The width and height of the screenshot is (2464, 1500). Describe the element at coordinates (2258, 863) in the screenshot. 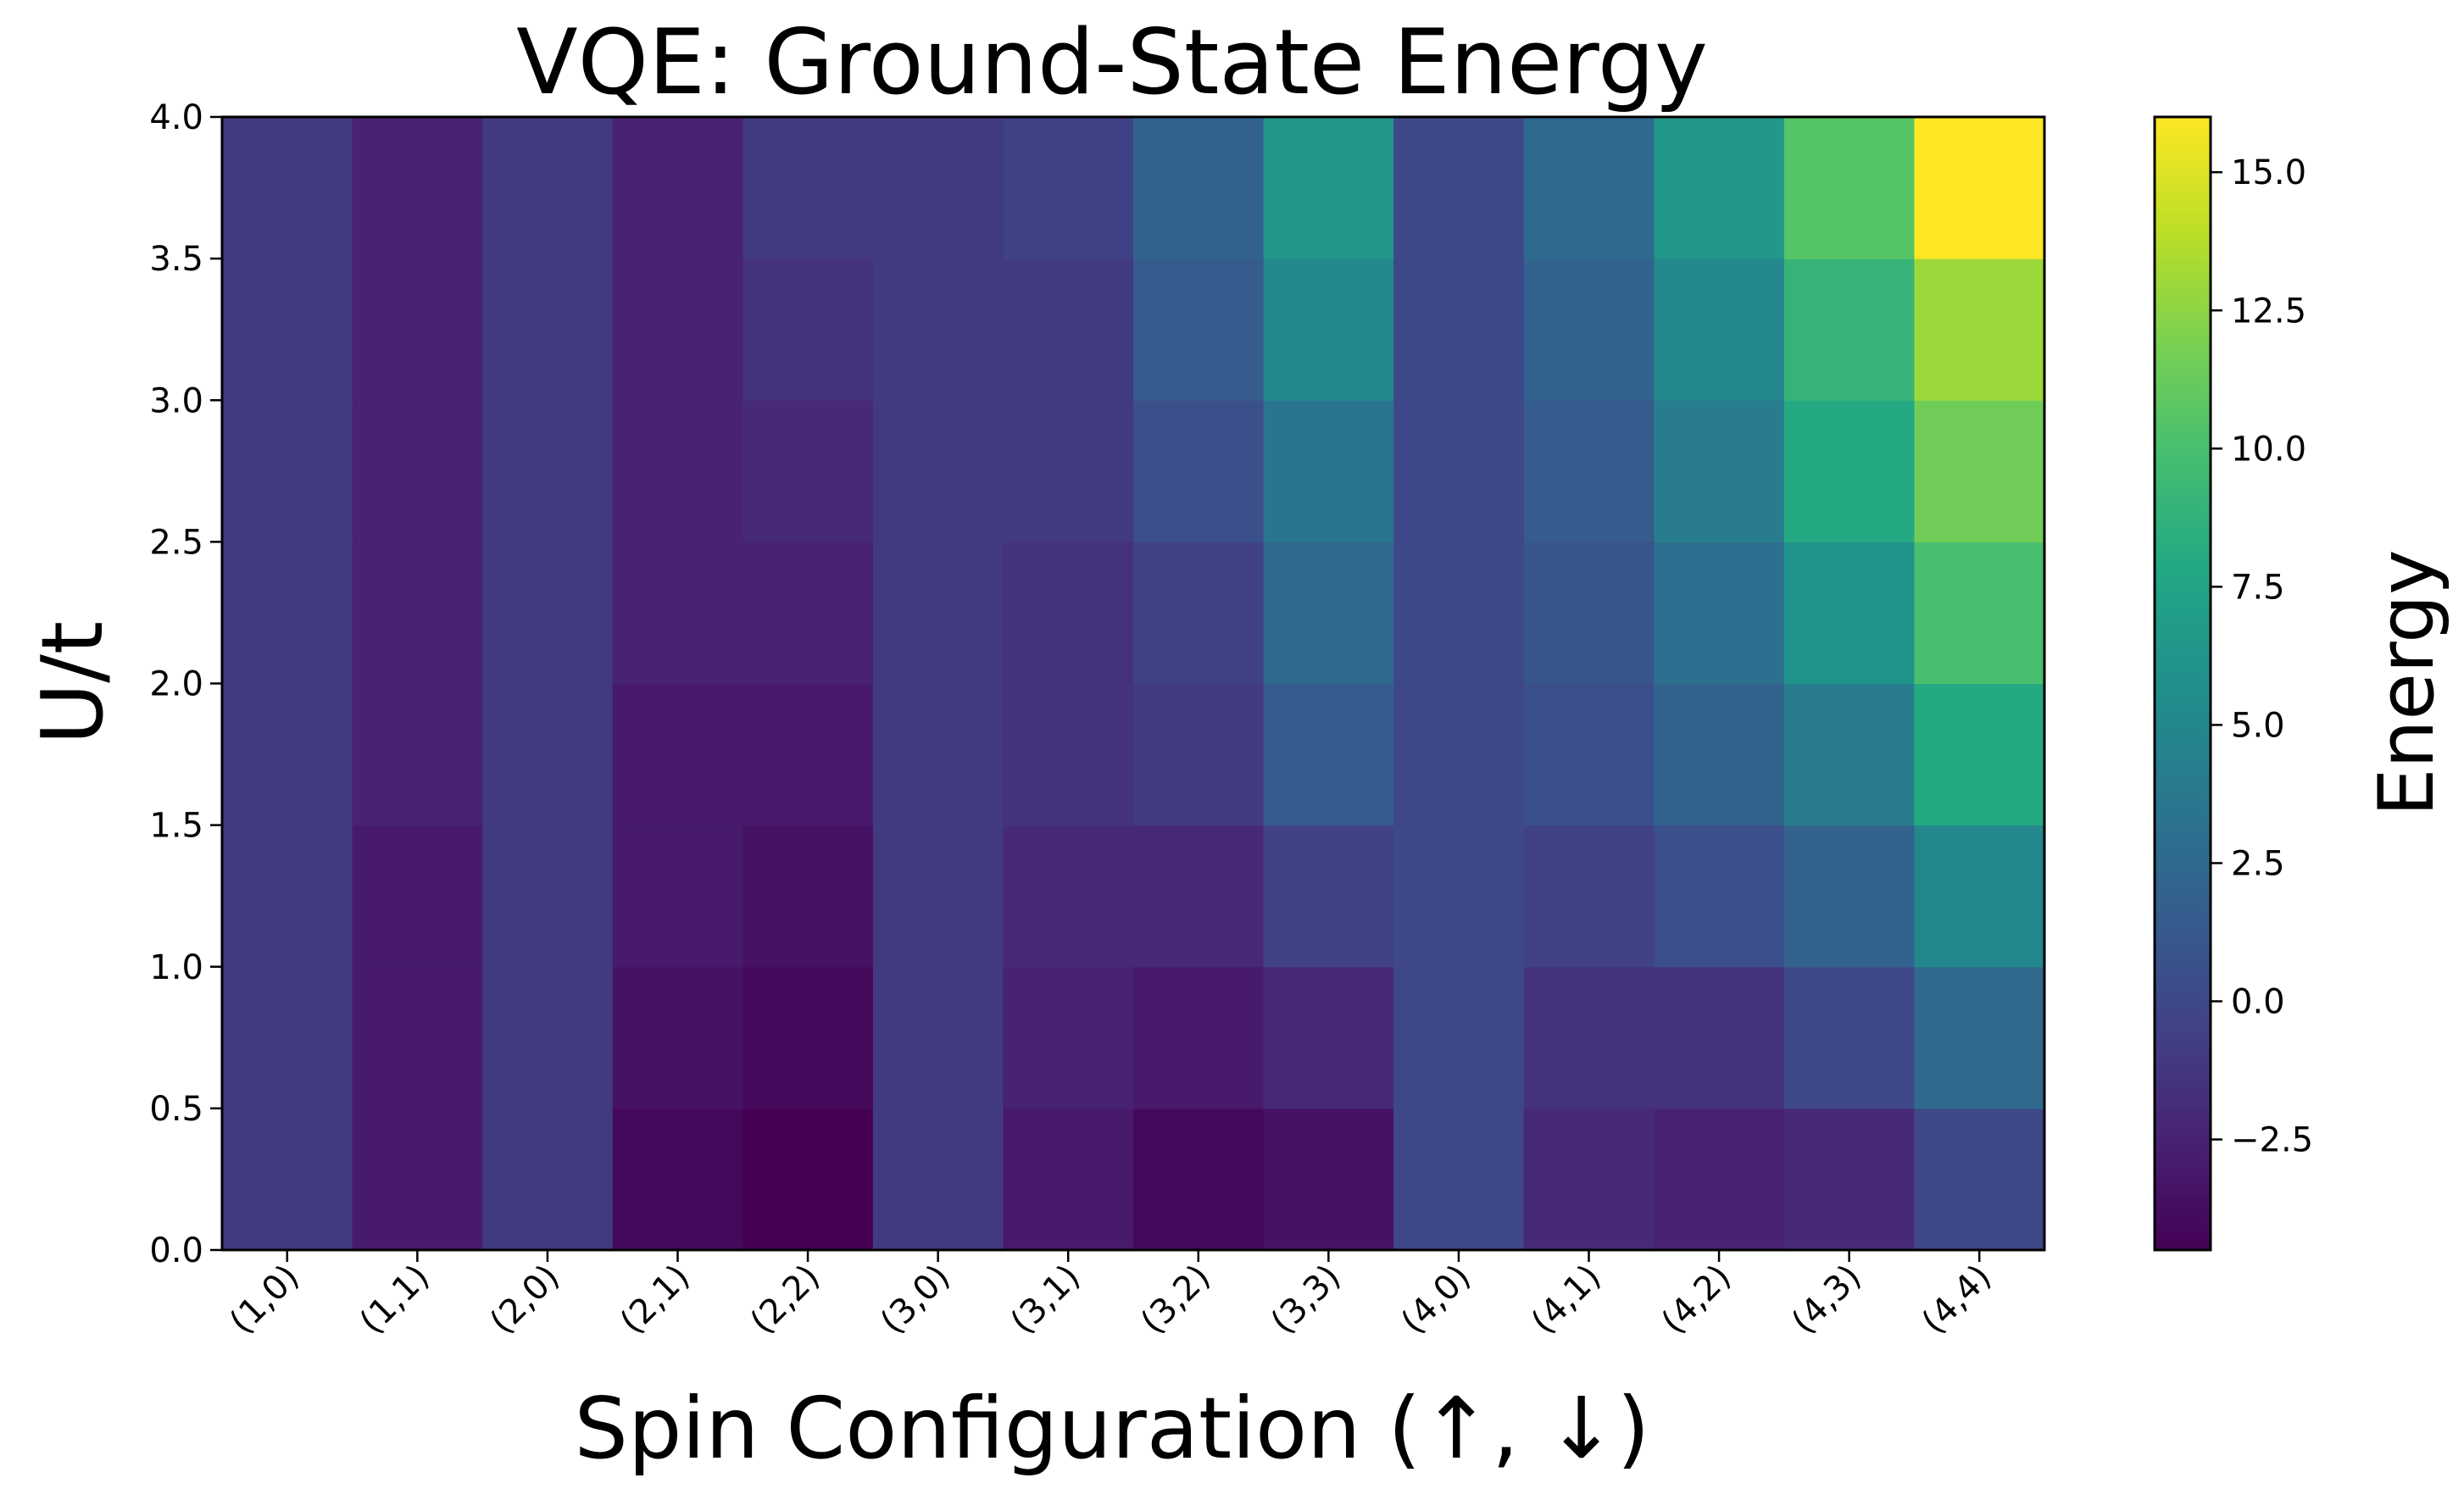

I see `colorbar-tick-label: 2.5` at that location.